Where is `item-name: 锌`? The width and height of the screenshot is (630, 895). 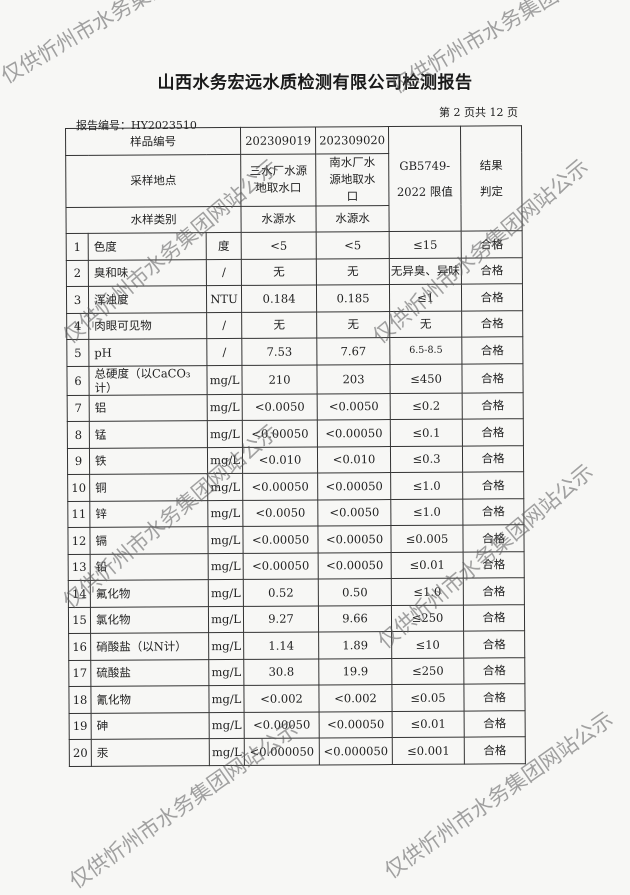
item-name: 锌 is located at coordinates (148, 514).